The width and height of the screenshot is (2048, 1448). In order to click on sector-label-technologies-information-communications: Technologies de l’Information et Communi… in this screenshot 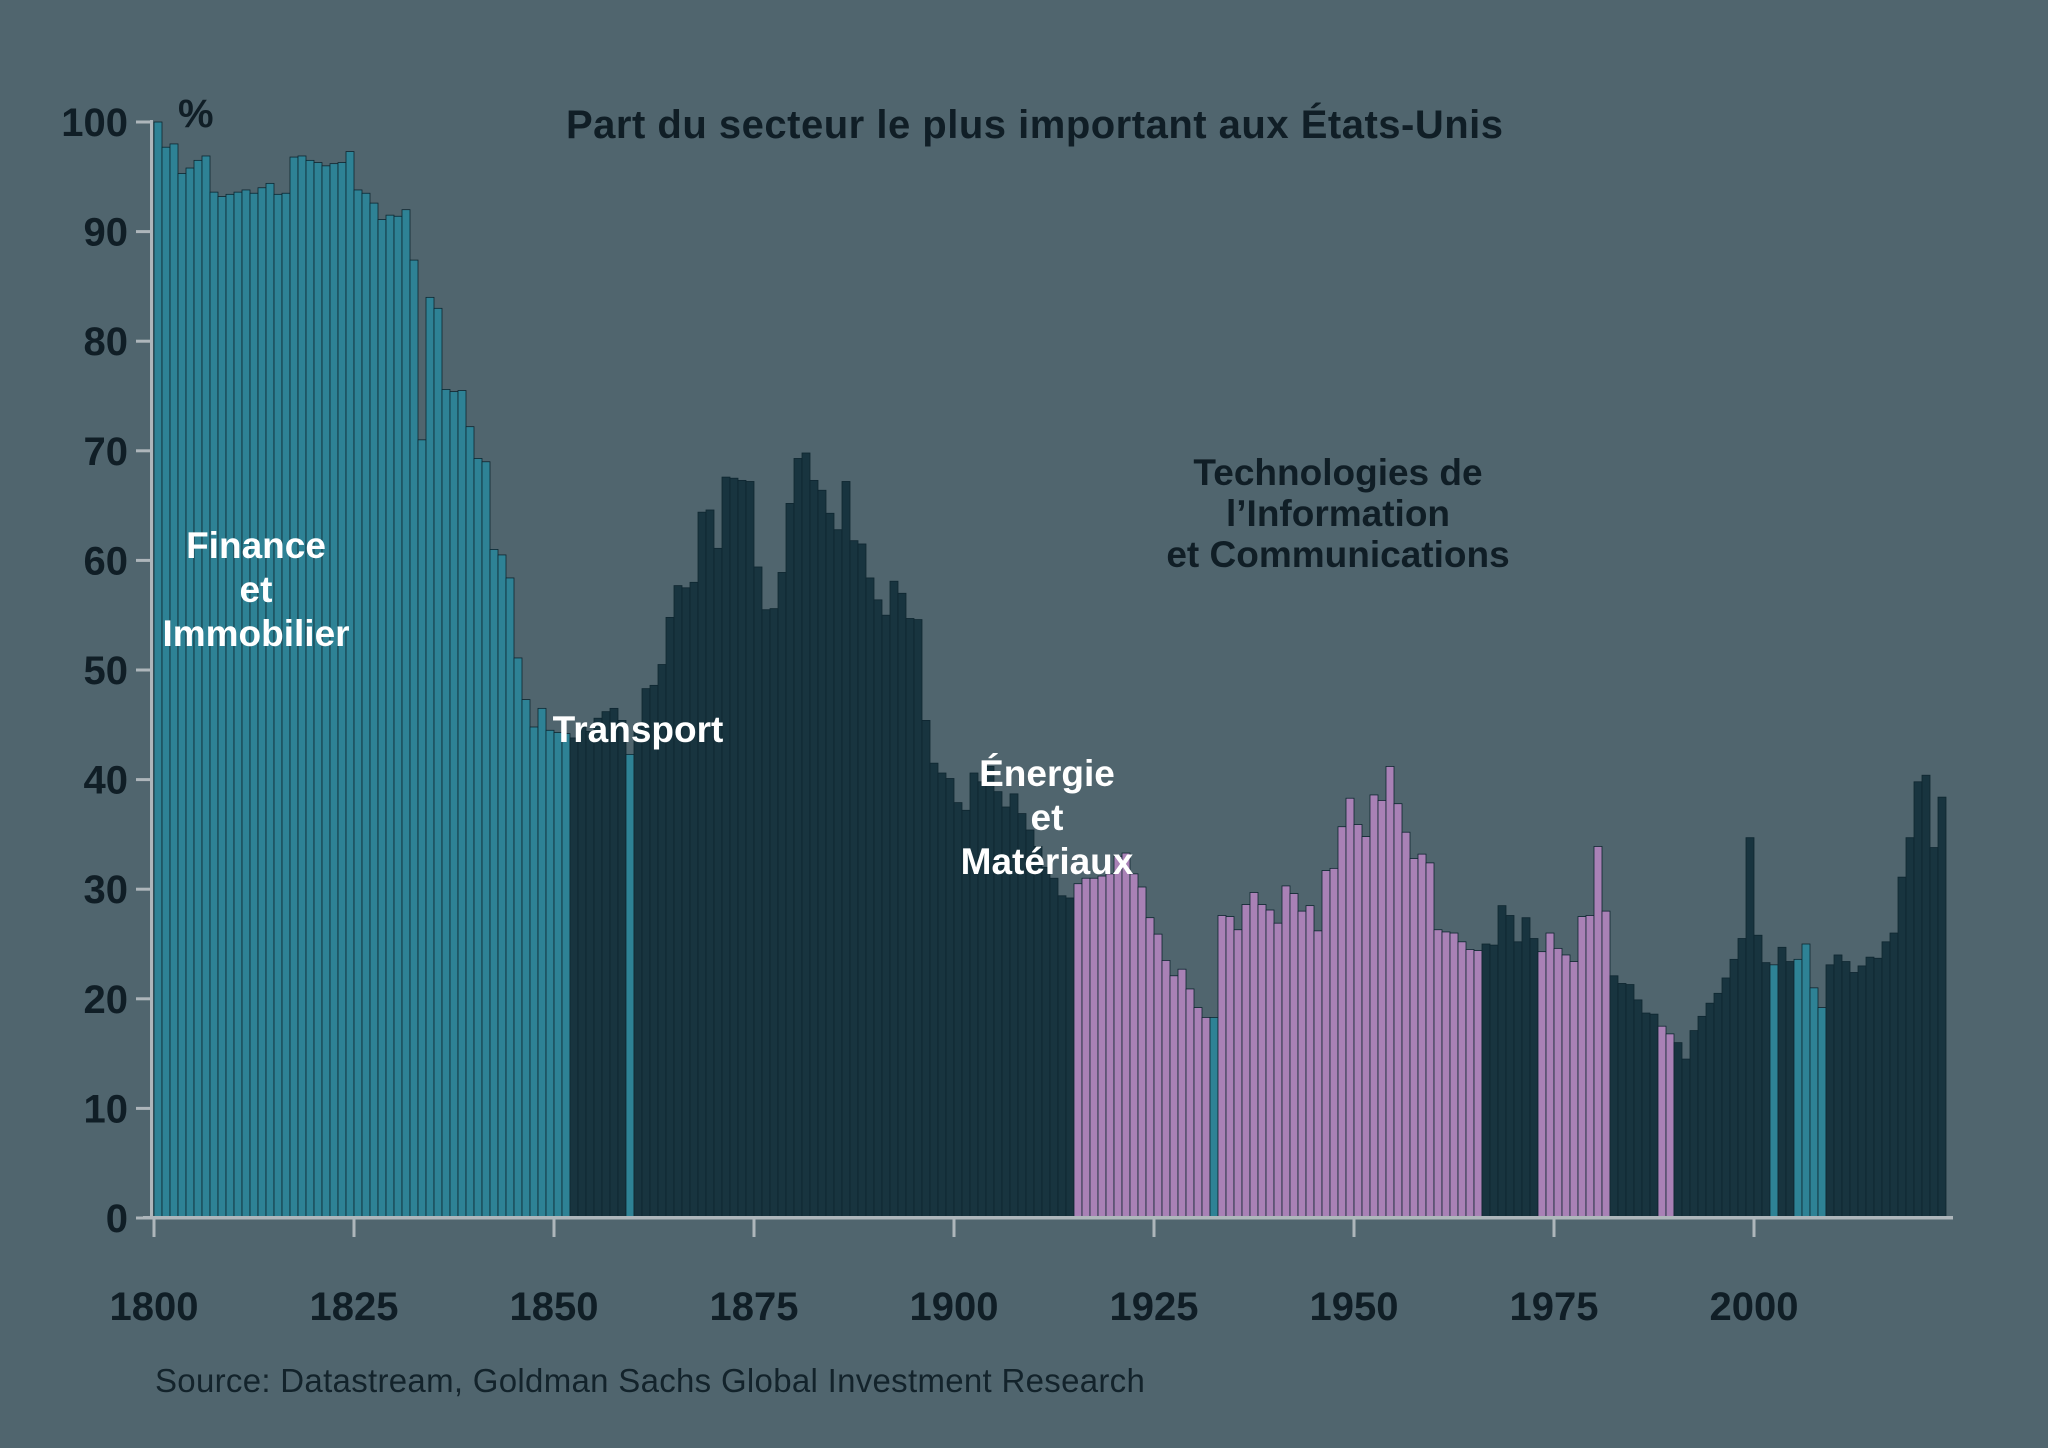, I will do `click(1338, 513)`.